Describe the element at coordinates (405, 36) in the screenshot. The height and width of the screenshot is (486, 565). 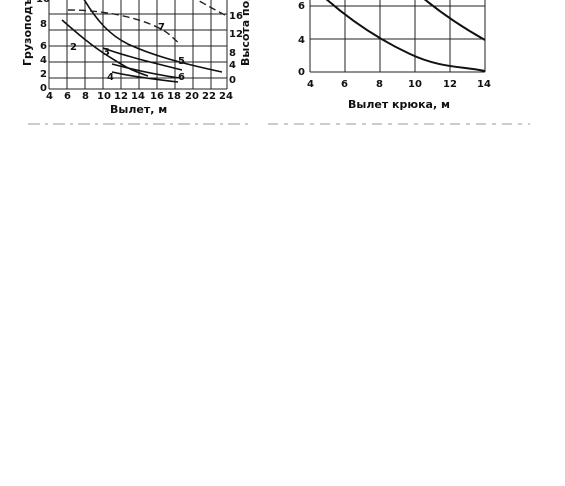
I see `right-curve-lower` at that location.